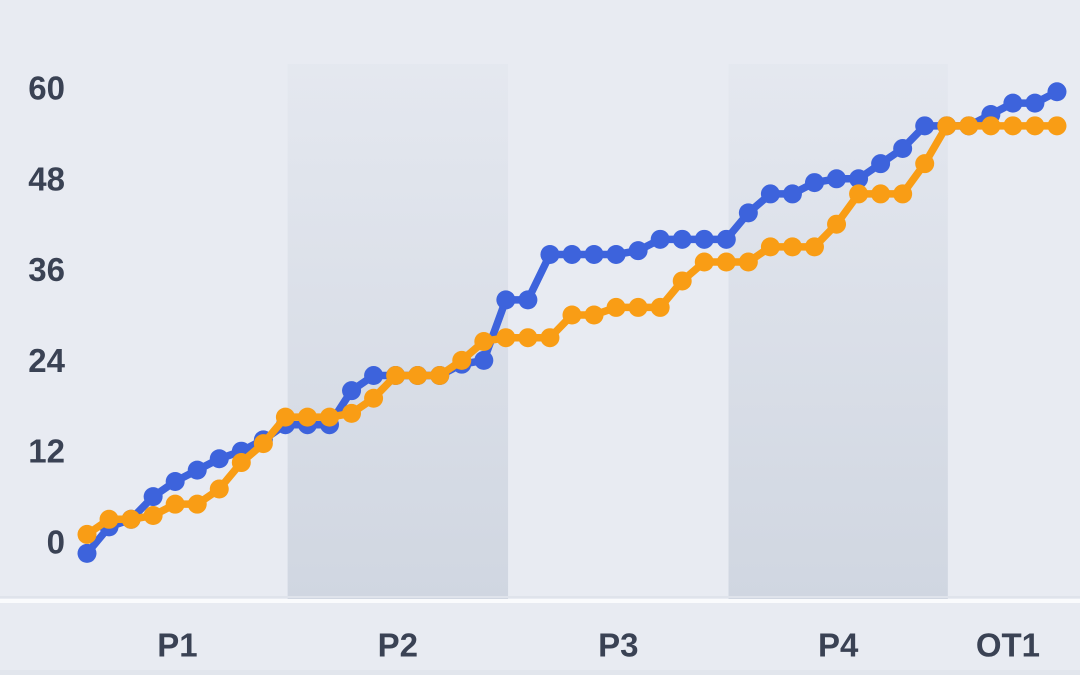  What do you see at coordinates (540, 672) in the screenshot?
I see `widget-bottom-edge` at bounding box center [540, 672].